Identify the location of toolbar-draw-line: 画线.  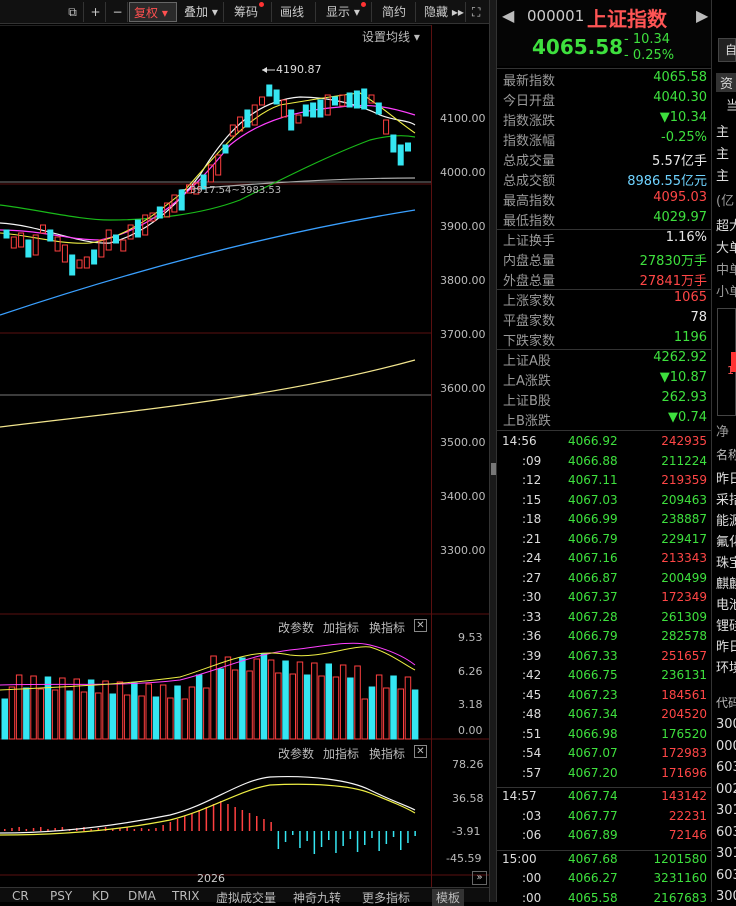
(296, 12).